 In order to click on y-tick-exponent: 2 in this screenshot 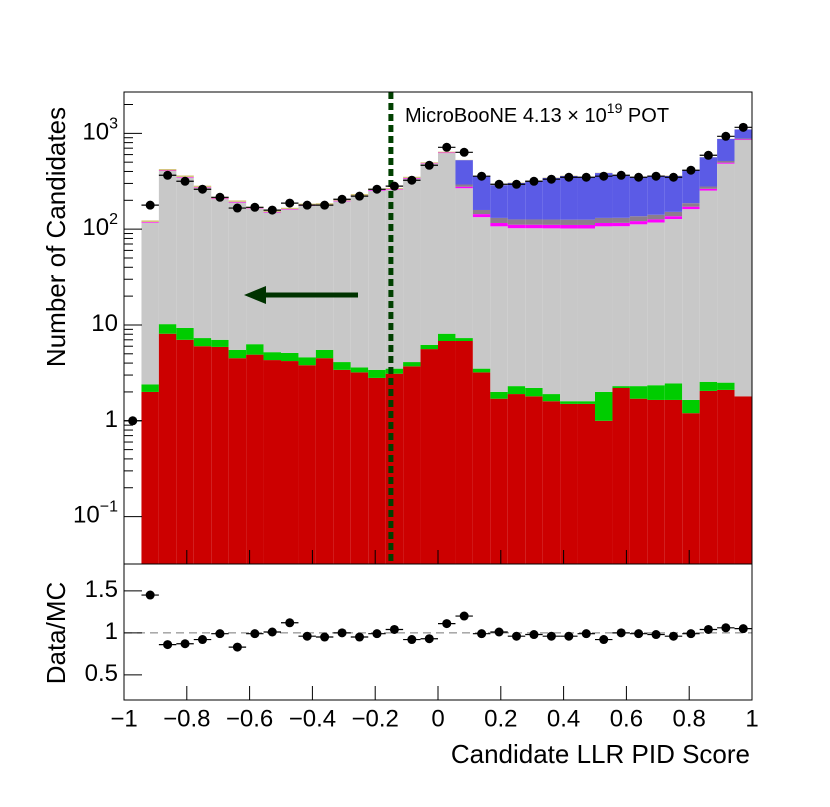, I will do `click(113, 219)`.